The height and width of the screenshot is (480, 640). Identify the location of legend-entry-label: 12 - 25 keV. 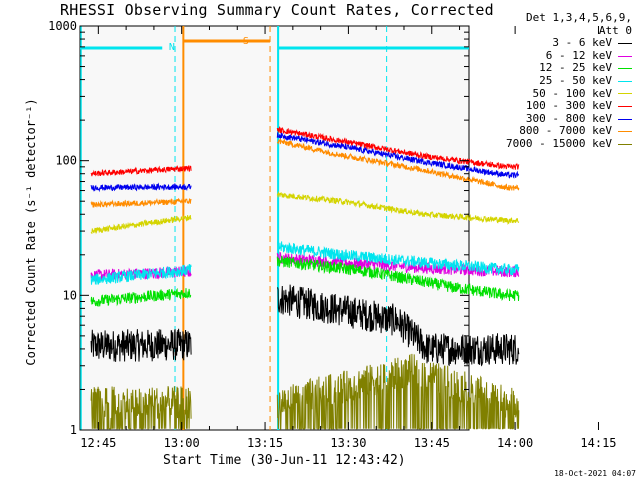
(575, 68).